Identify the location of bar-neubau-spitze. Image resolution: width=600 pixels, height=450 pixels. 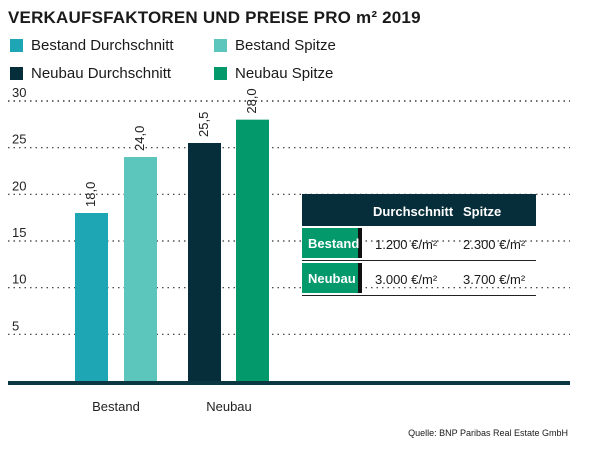
(252, 250).